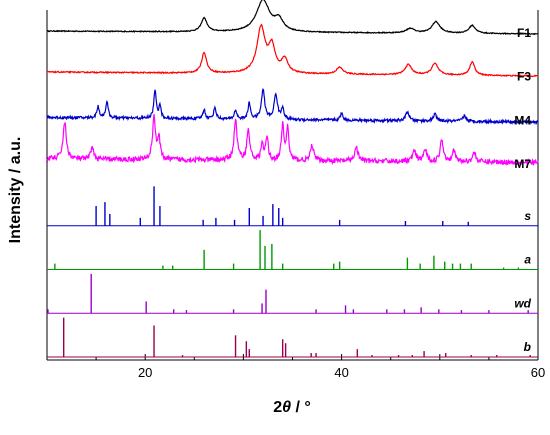 This screenshot has width=550, height=435. What do you see at coordinates (538, 372) in the screenshot?
I see `x-tick-label: 60` at bounding box center [538, 372].